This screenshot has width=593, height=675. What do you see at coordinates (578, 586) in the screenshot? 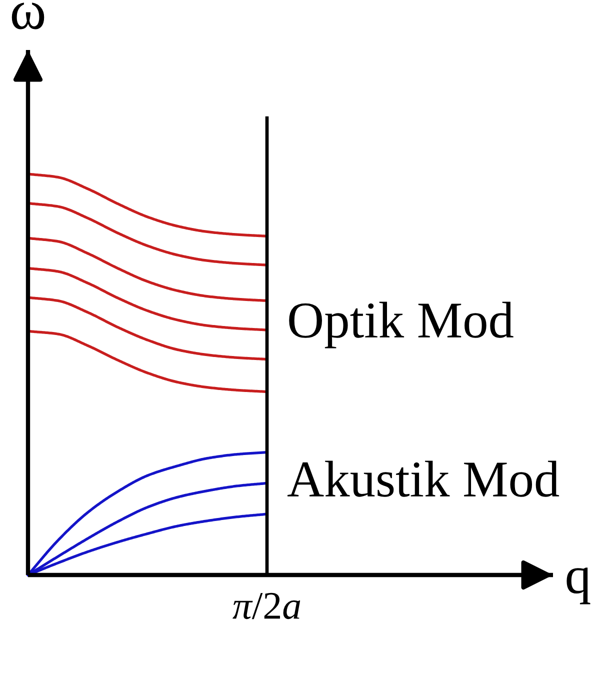
I see `text: q` at bounding box center [578, 586].